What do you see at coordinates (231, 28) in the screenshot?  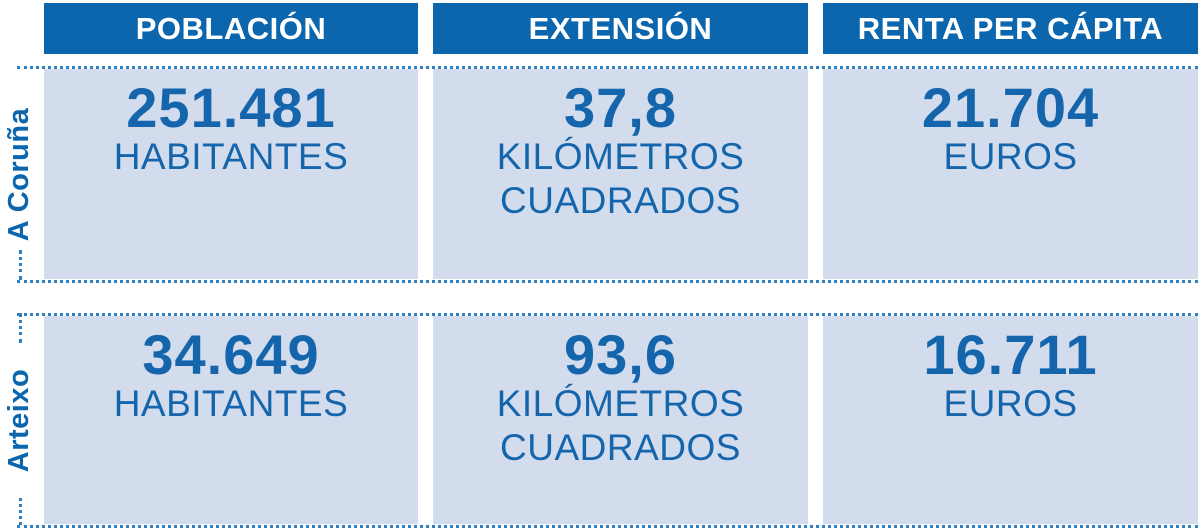 I see `header-poblacion: POBLACIÓN` at bounding box center [231, 28].